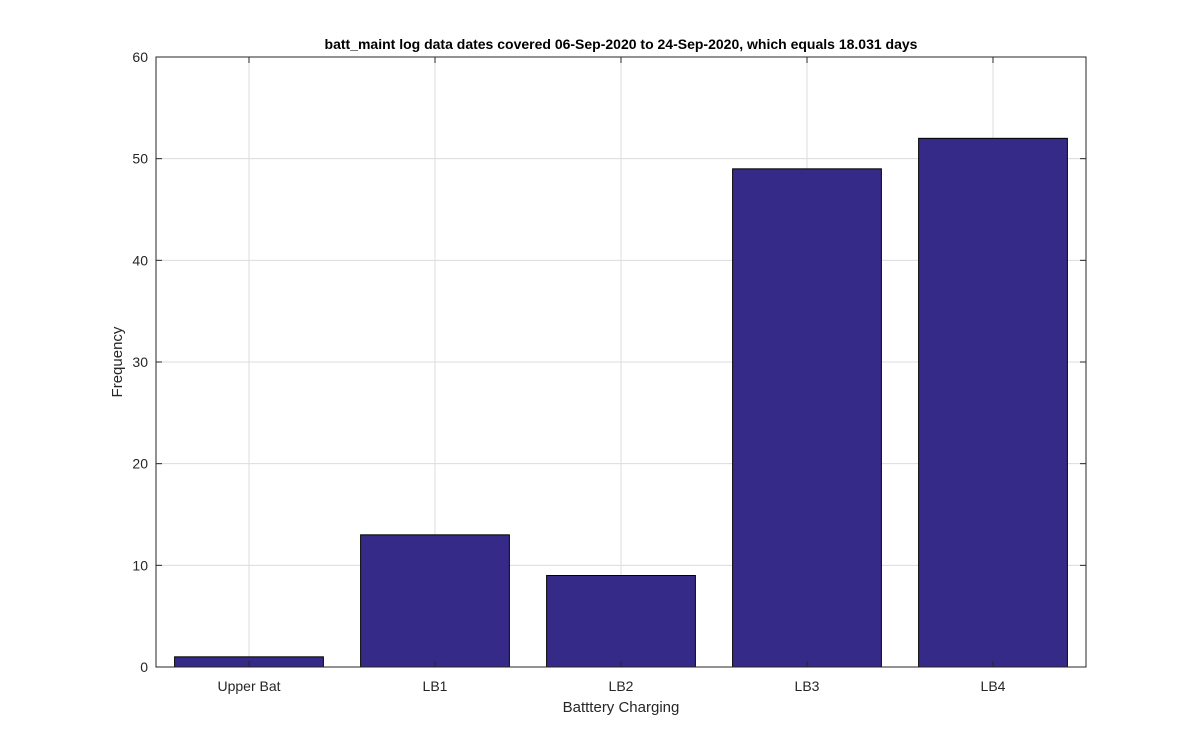 This screenshot has height=750, width=1200. What do you see at coordinates (621, 707) in the screenshot?
I see `x-axis-title: Batttery Charging` at bounding box center [621, 707].